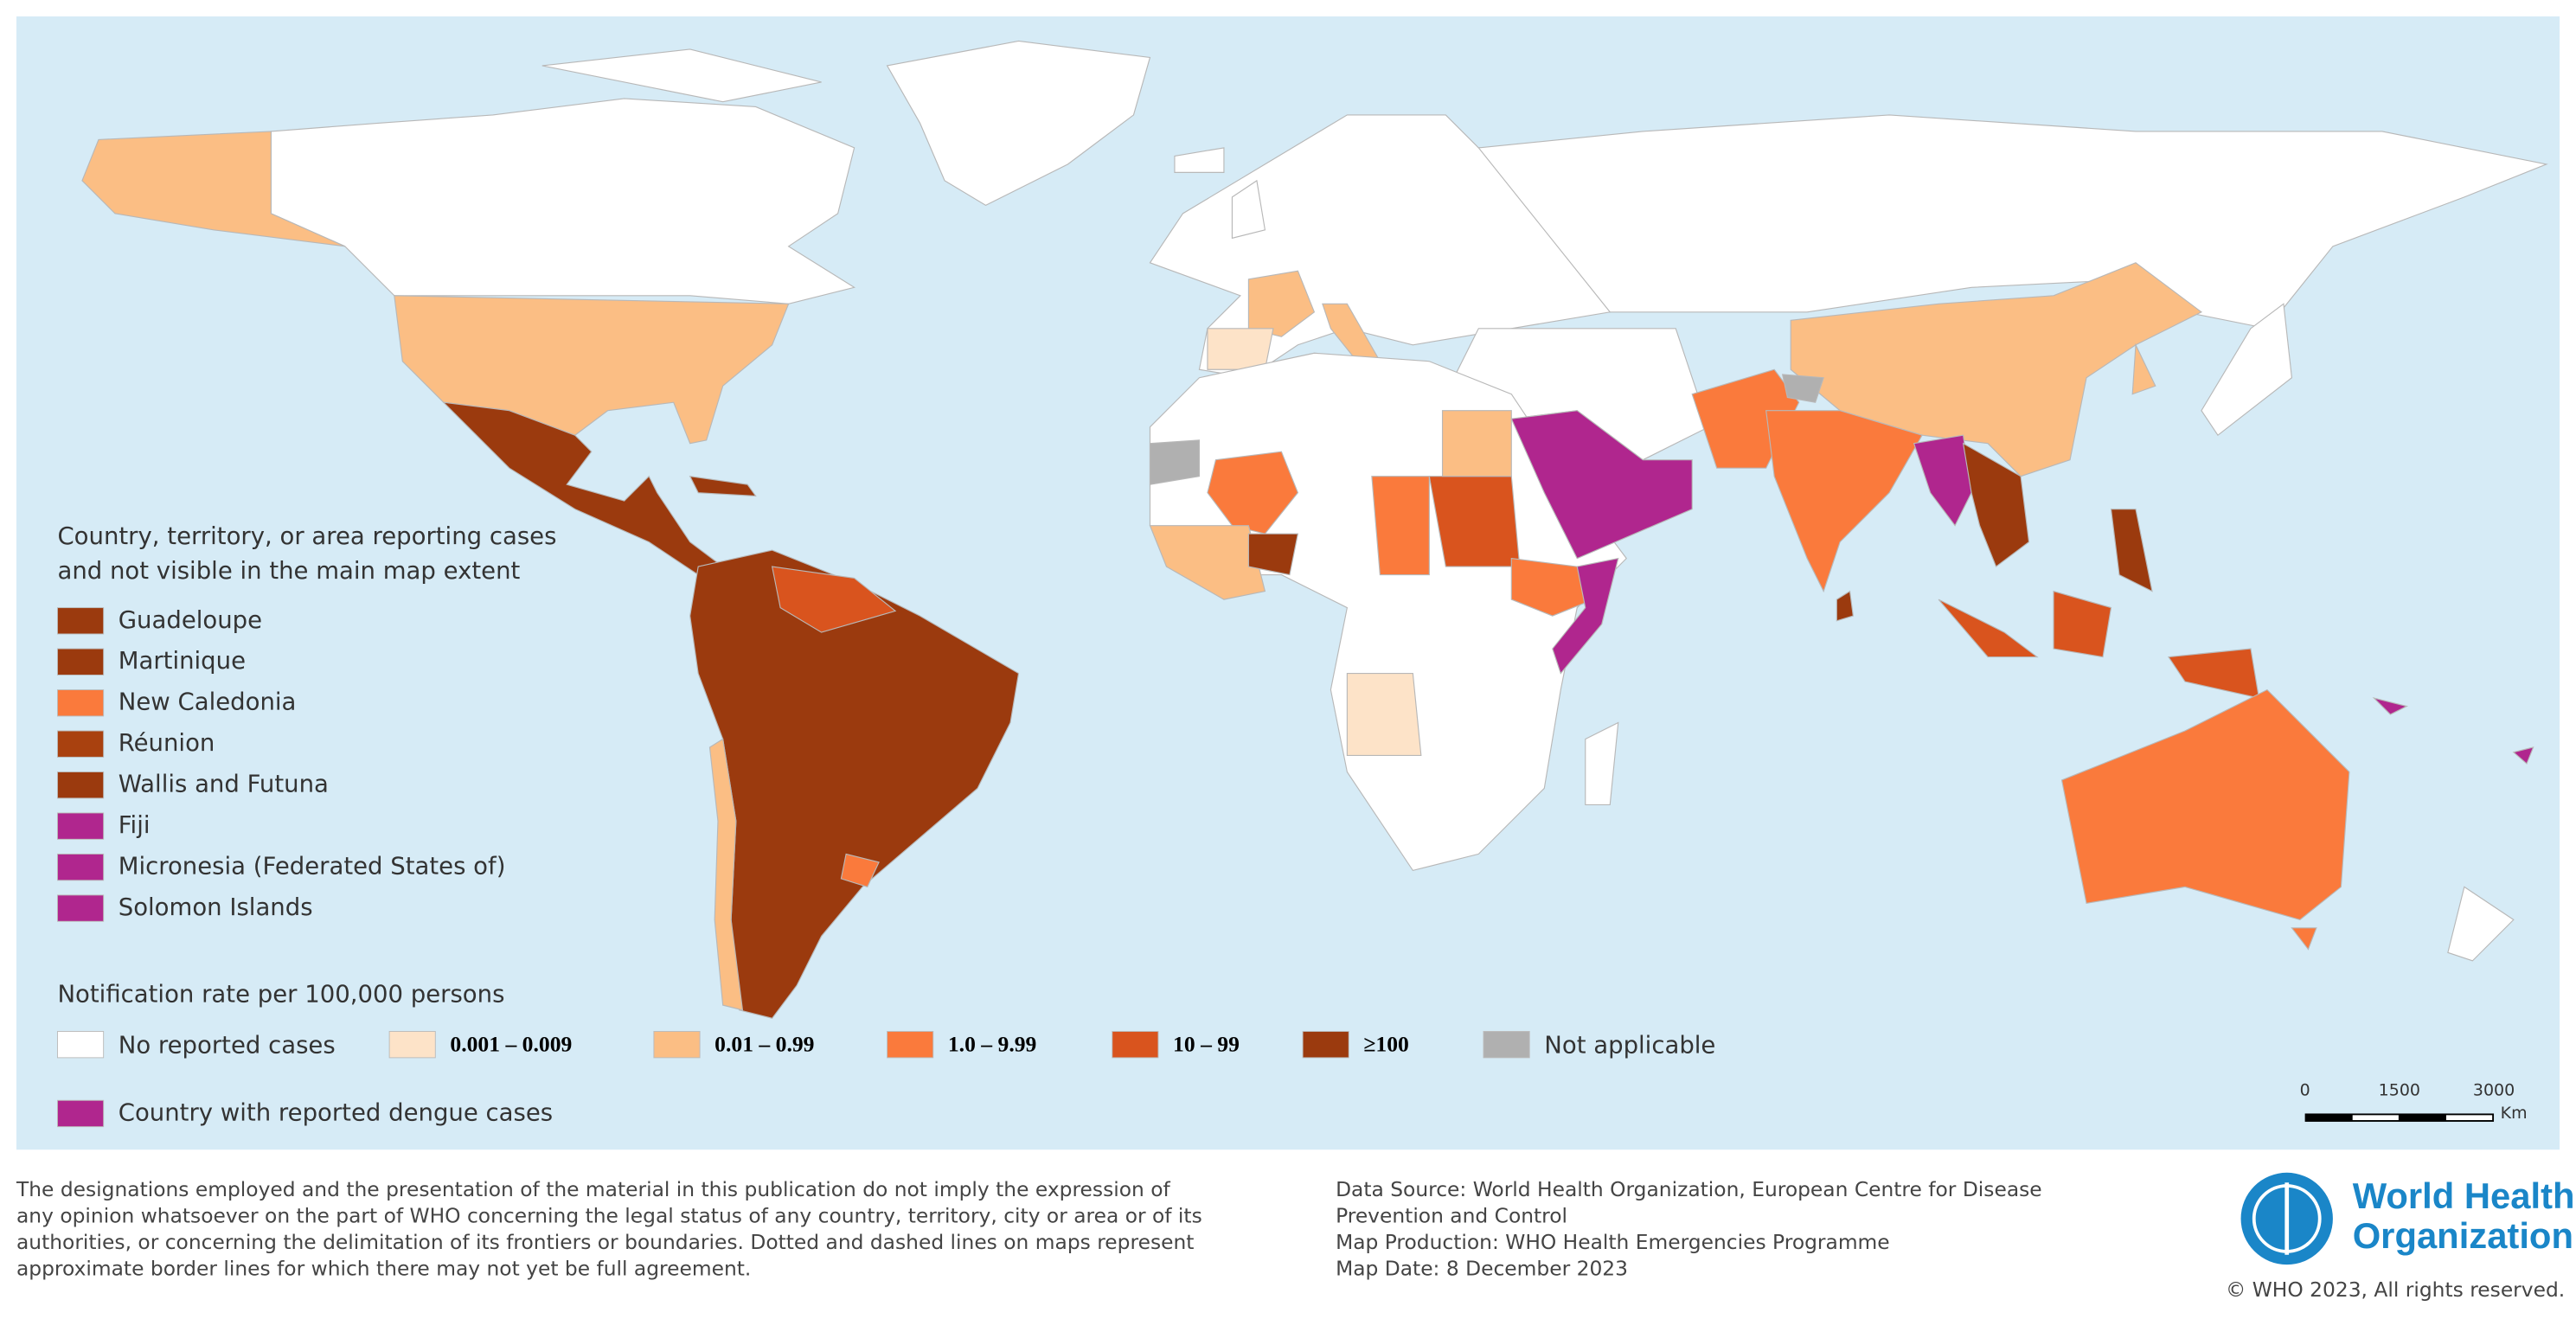 The width and height of the screenshot is (2576, 1319). Describe the element at coordinates (190, 620) in the screenshot. I see `legend-label: Guadeloupe` at that location.